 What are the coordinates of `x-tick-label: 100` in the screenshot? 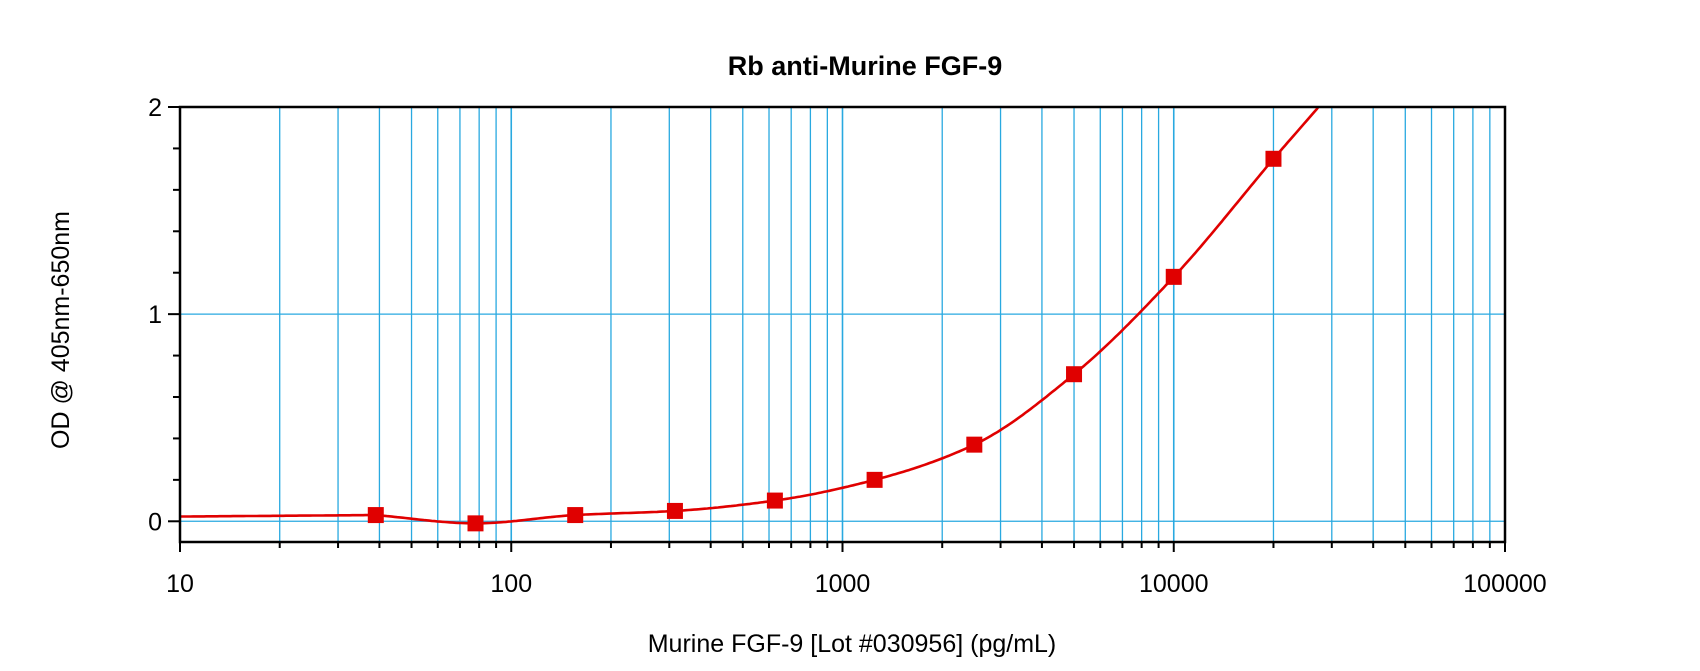 It's located at (511, 584).